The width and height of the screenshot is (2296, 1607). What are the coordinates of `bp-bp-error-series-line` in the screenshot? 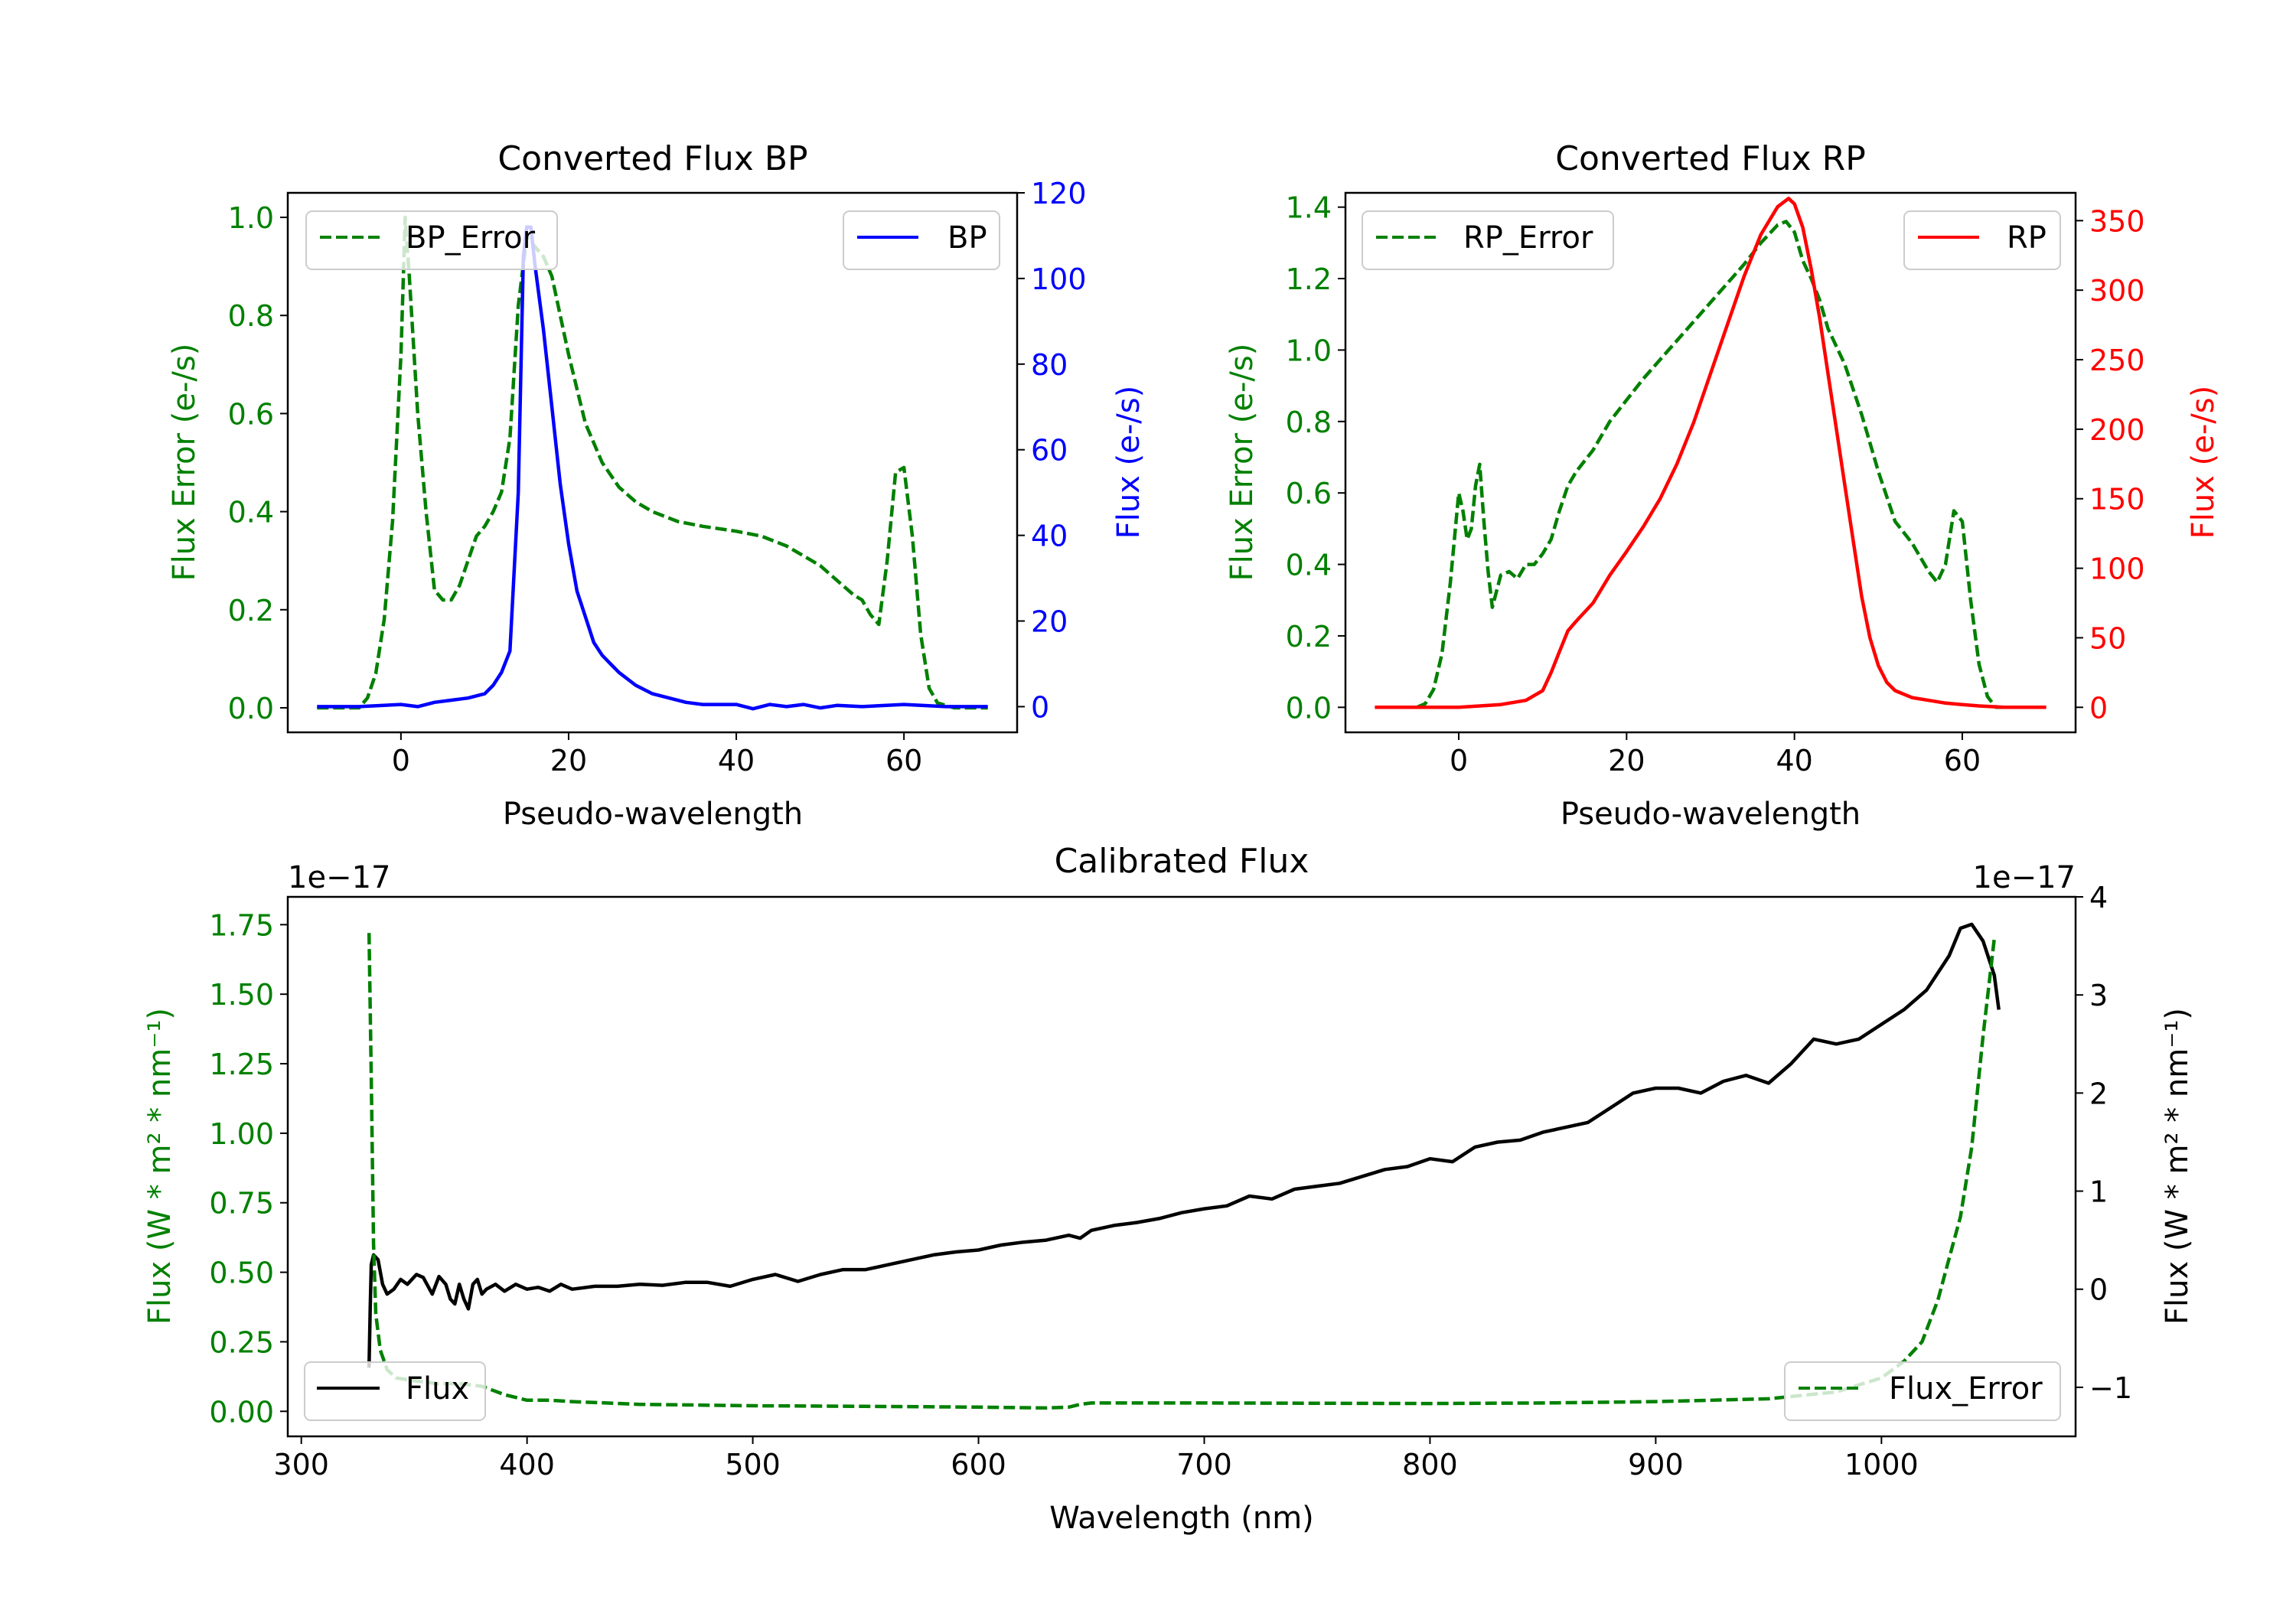 It's located at (652, 463).